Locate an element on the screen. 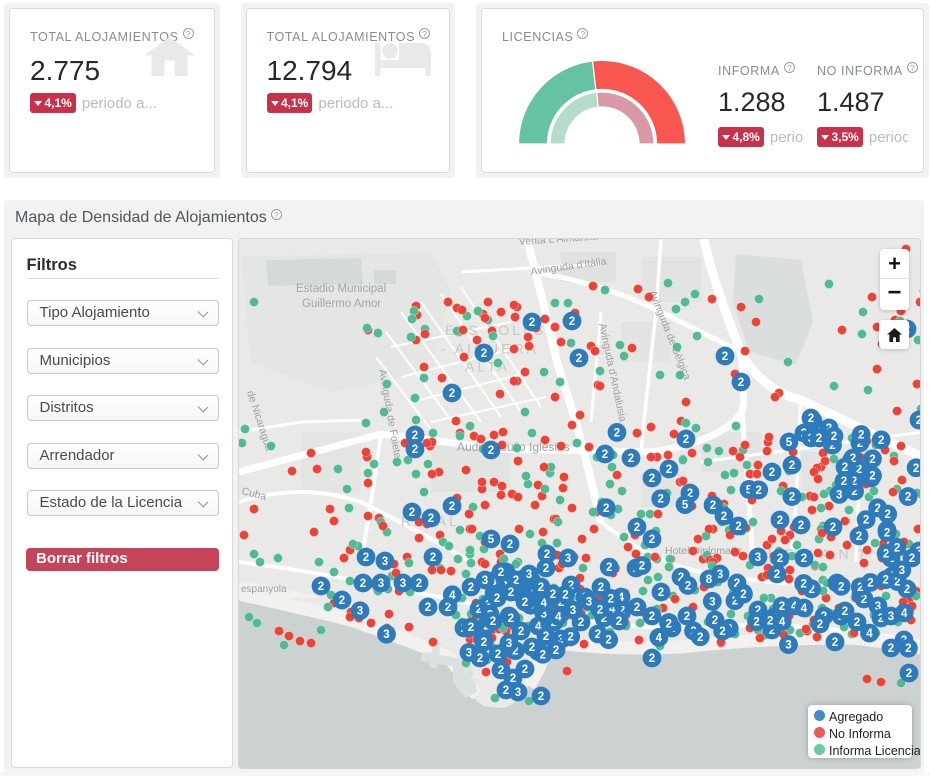  svg-text: espanyola is located at coordinates (264, 589).